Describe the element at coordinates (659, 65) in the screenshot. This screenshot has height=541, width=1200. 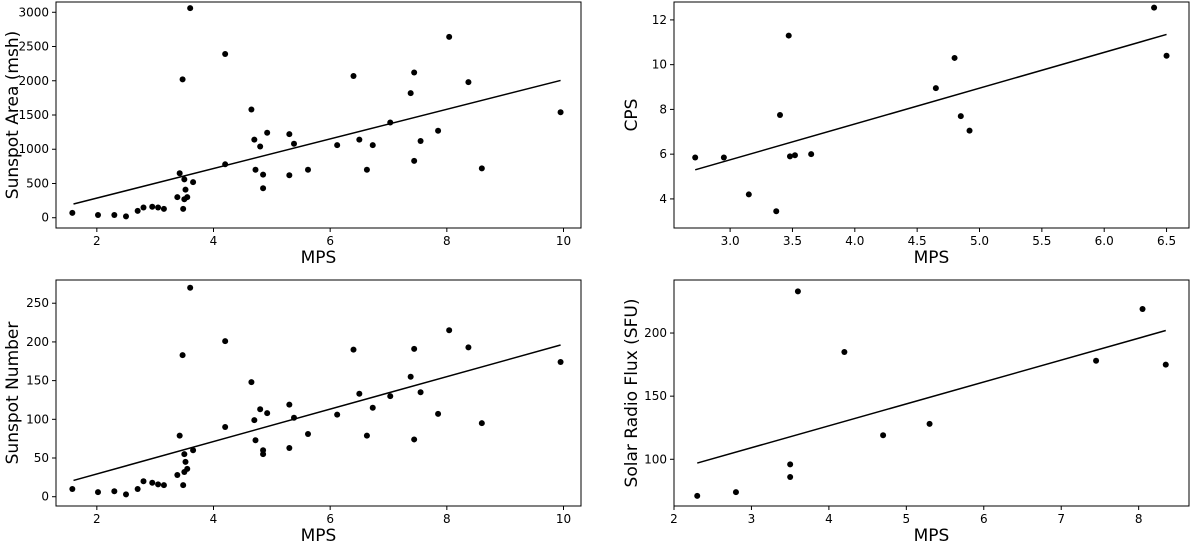
I see `y-tick-label: 10` at that location.